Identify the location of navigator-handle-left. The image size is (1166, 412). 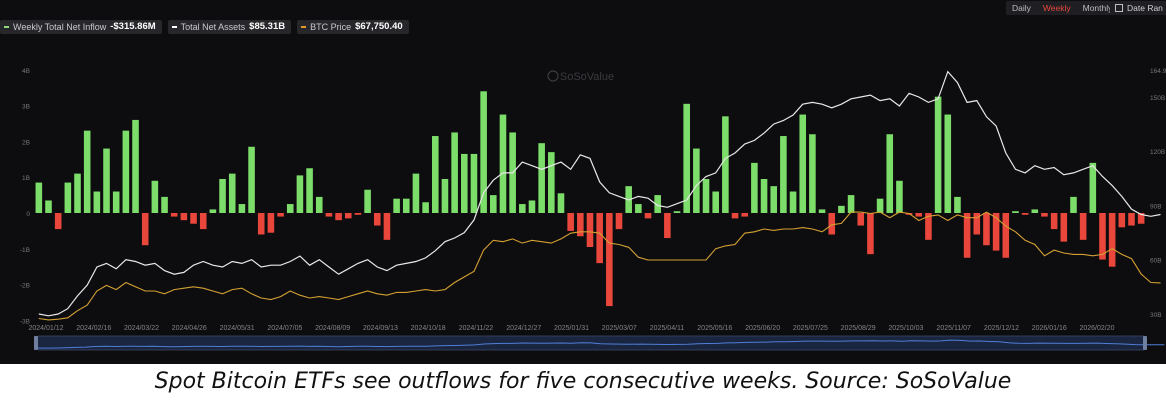
(36, 343).